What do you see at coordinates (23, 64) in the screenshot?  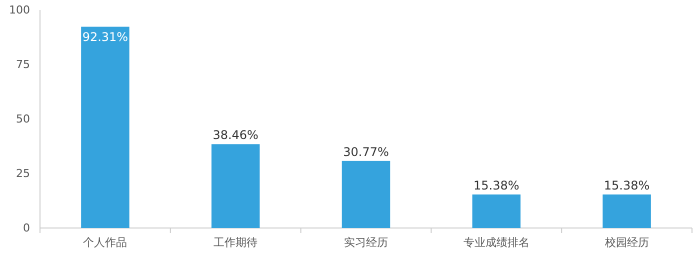 I see `y-tick-label: 75` at bounding box center [23, 64].